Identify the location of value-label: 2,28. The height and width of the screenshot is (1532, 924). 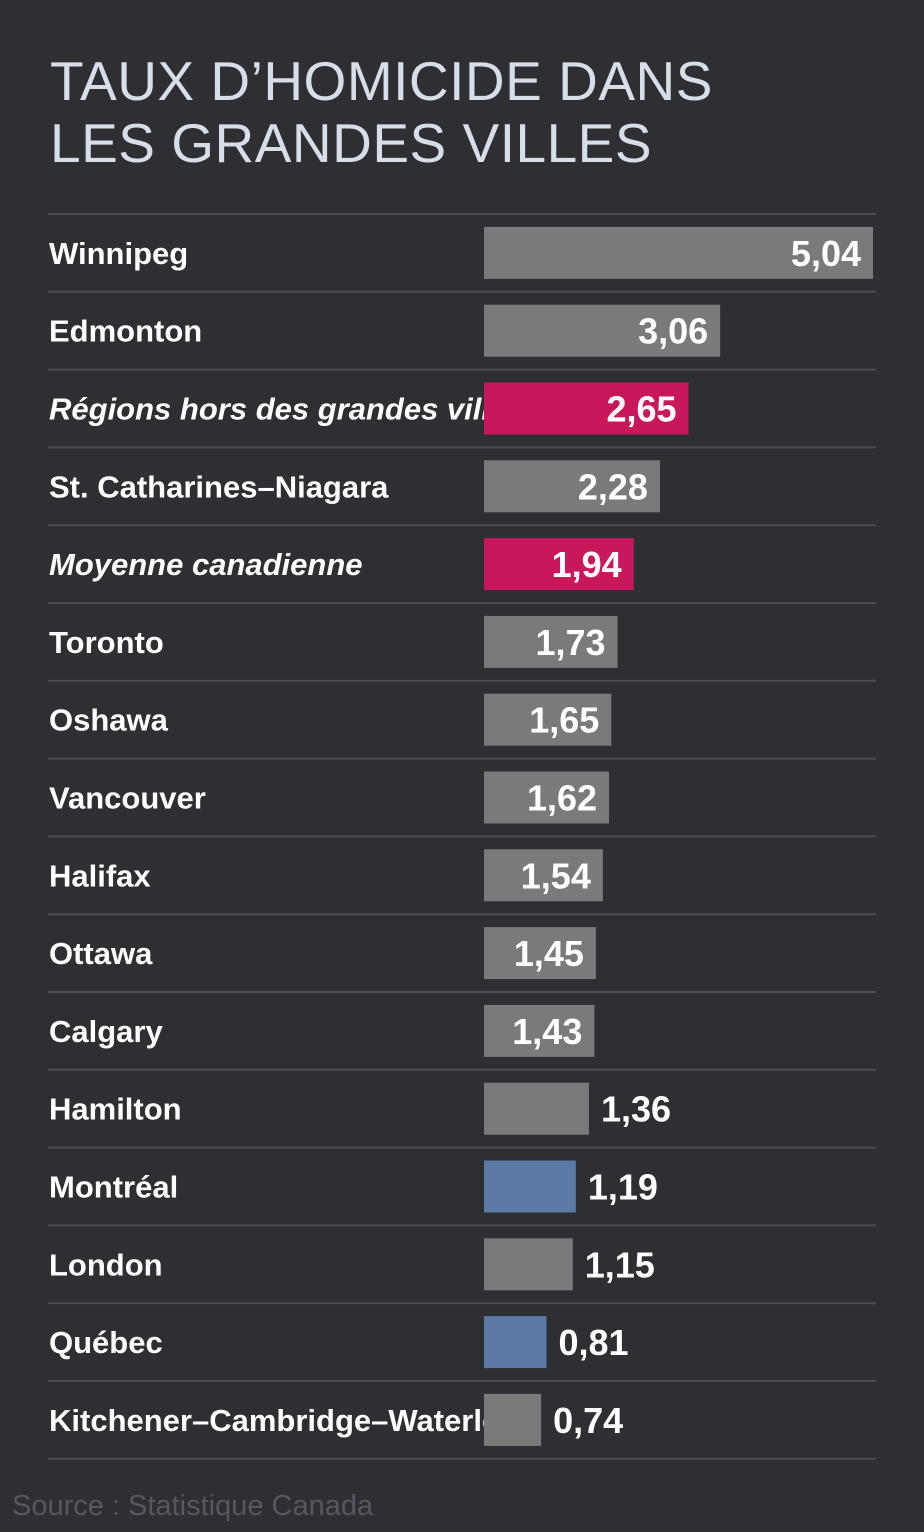
(613, 486).